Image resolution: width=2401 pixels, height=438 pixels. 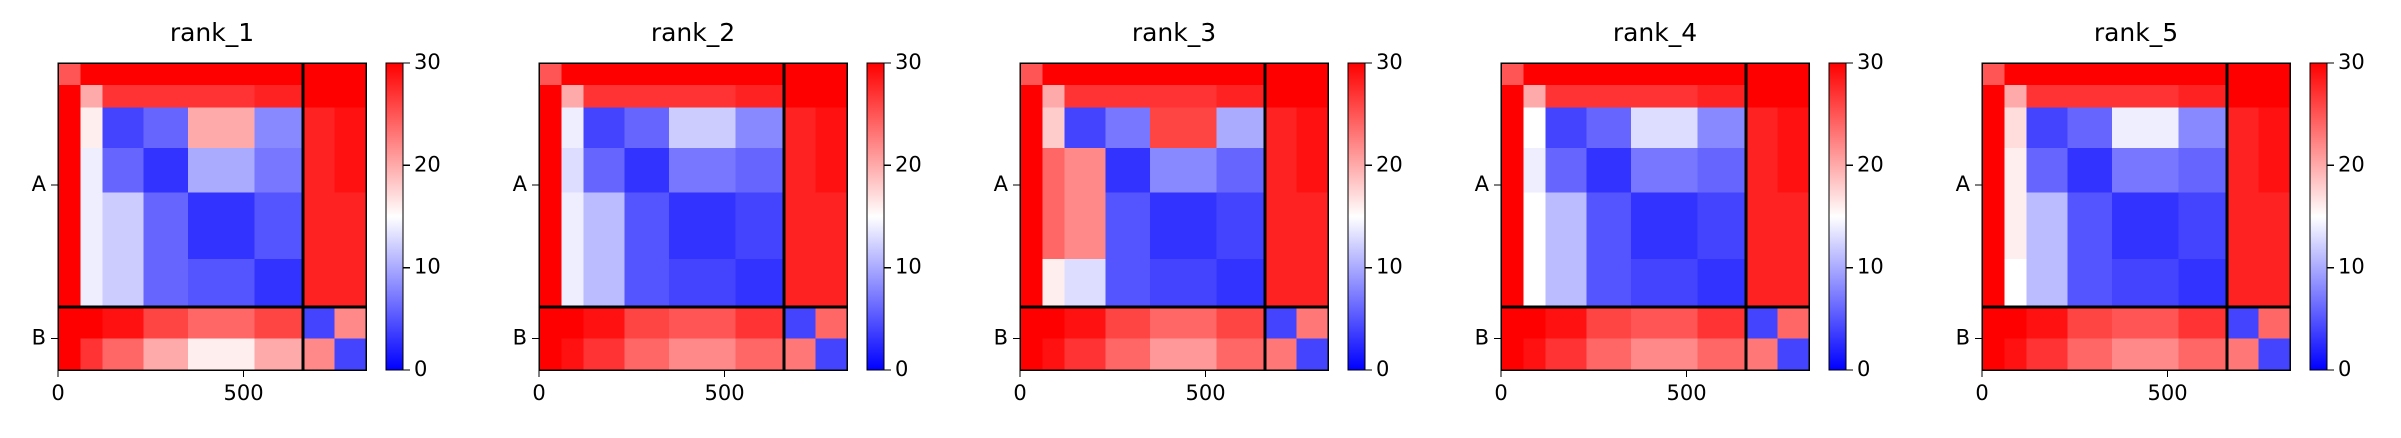 What do you see at coordinates (1655, 32) in the screenshot?
I see `panel-title: rank_4` at bounding box center [1655, 32].